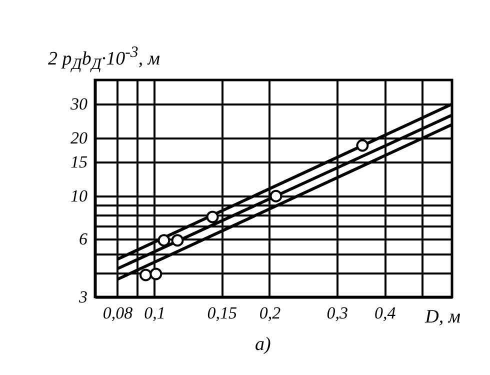 The width and height of the screenshot is (490, 375). Describe the element at coordinates (79, 196) in the screenshot. I see `y-tick-label: 10` at that location.